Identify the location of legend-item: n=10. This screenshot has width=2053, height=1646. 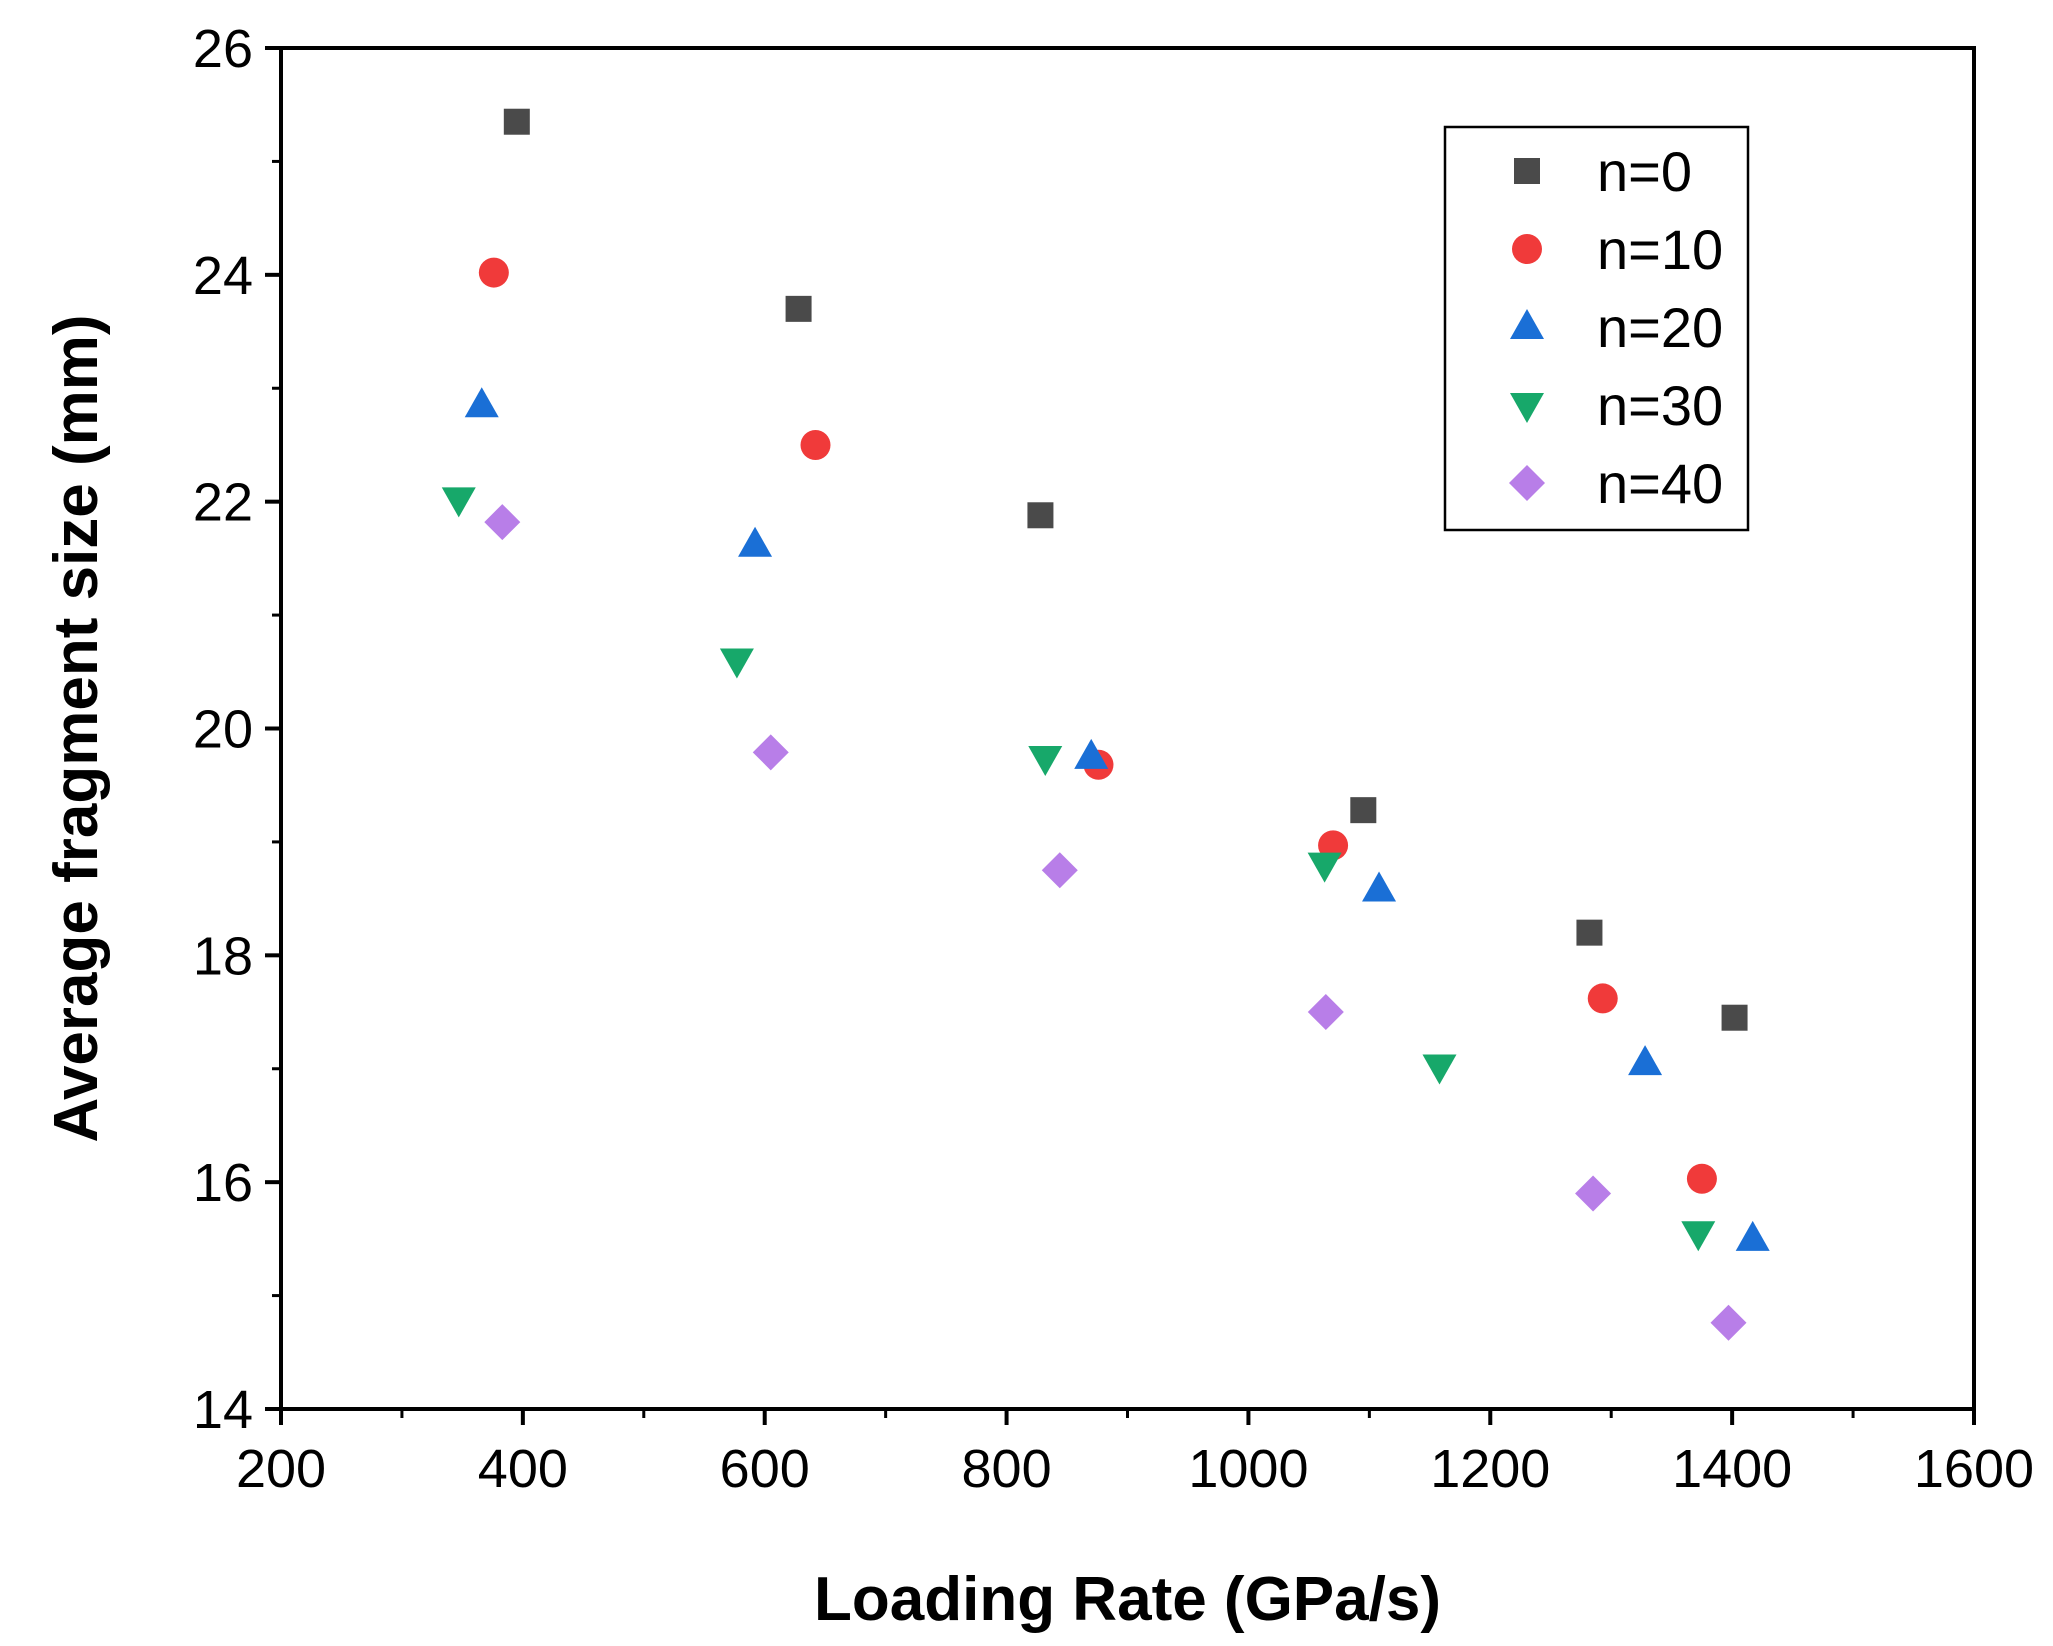
(1617, 249).